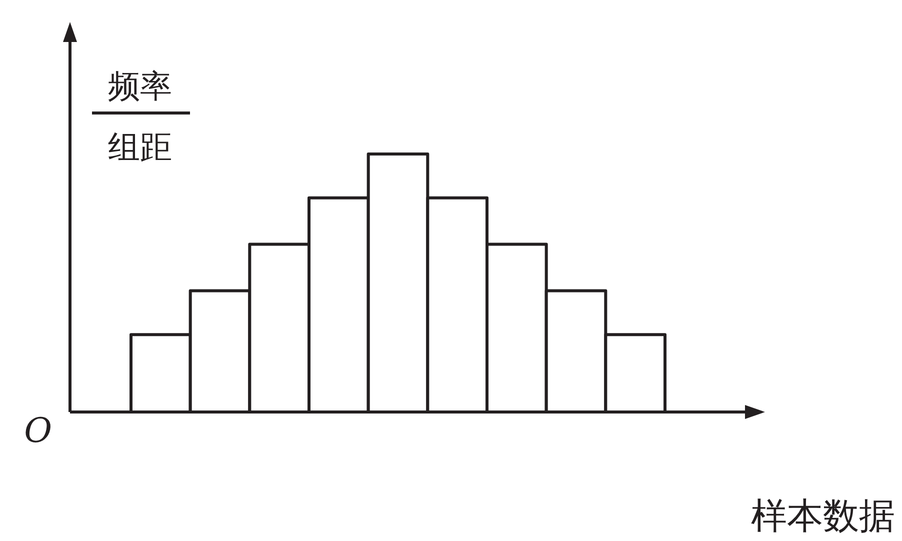  What do you see at coordinates (823, 516) in the screenshot?
I see `x-axis-title: 样本数据` at bounding box center [823, 516].